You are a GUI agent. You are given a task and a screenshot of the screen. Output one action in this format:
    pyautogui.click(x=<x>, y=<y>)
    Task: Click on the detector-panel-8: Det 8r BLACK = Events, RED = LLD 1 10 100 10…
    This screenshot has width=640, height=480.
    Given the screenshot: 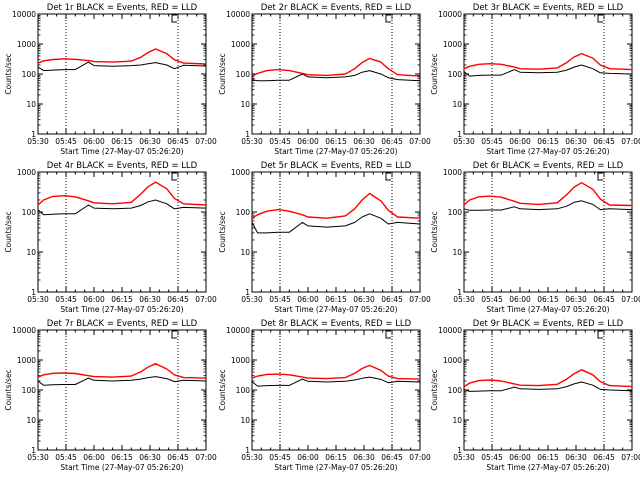 What is the action you would take?
    pyautogui.click(x=324, y=395)
    